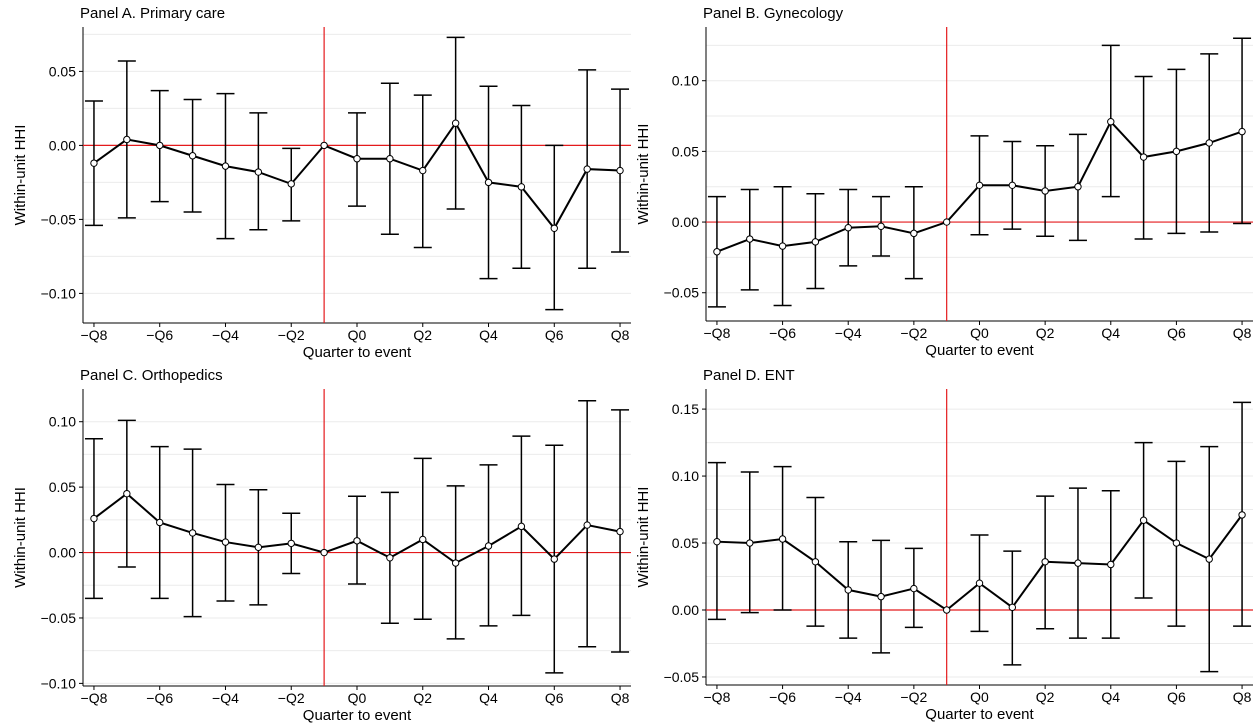  I want to click on panel-title: Panel A. Primary care, so click(152, 13).